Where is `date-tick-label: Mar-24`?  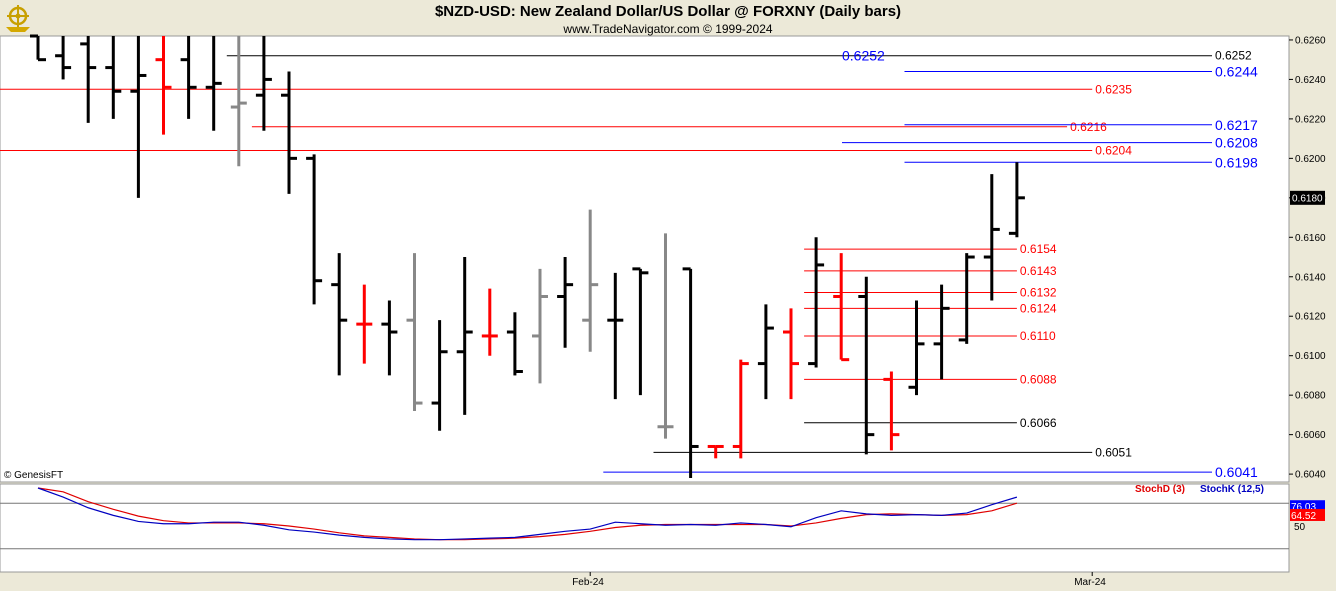 date-tick-label: Mar-24 is located at coordinates (1090, 582).